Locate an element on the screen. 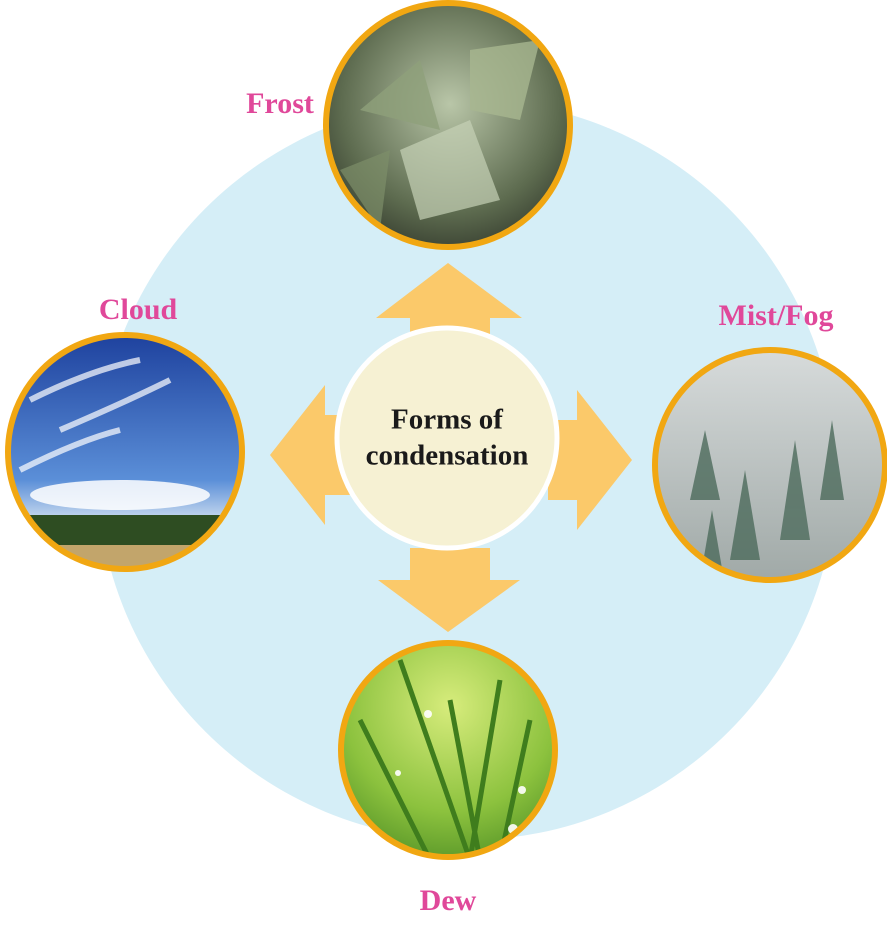  arrow-right is located at coordinates (590, 460).